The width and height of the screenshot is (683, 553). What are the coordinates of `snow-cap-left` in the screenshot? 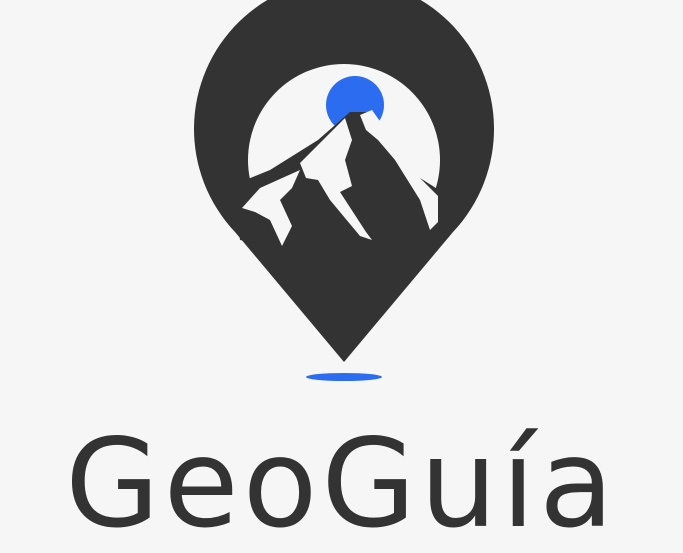 It's located at (271, 208).